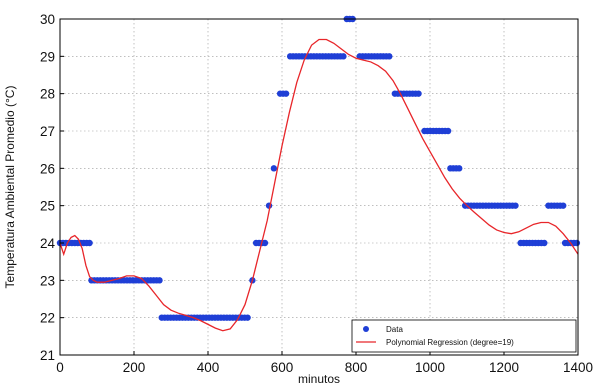  What do you see at coordinates (47, 206) in the screenshot?
I see `y-tick-label: 25` at bounding box center [47, 206].